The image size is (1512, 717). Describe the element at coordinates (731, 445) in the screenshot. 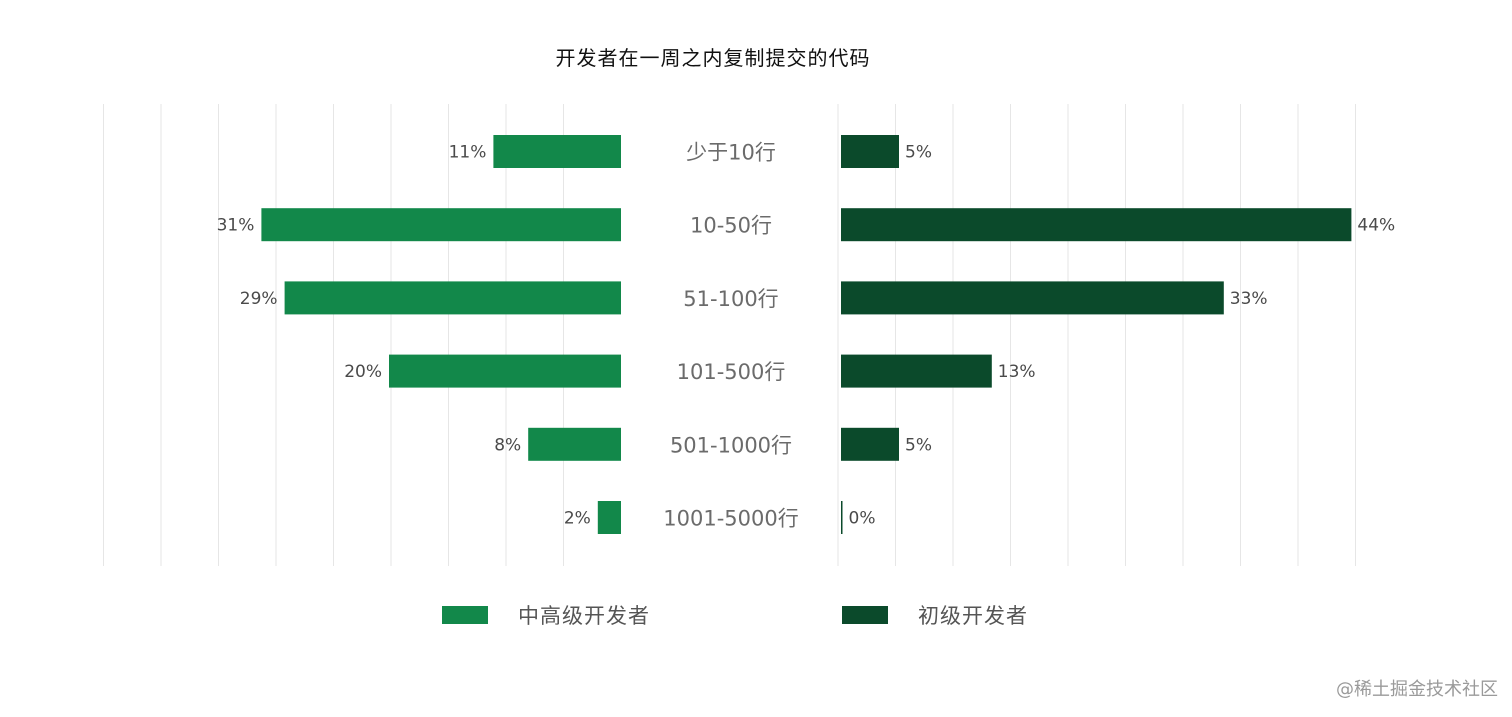

I see `category-label-4: 501-1000行` at that location.